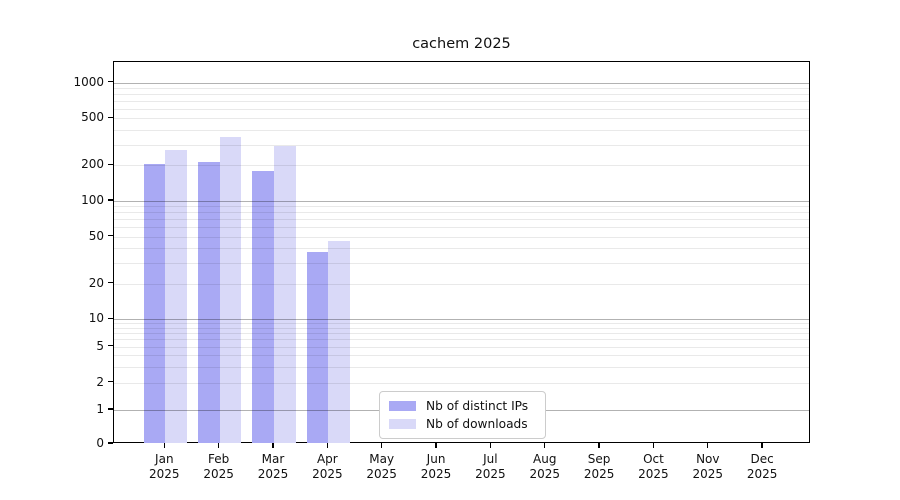 The image size is (900, 500). What do you see at coordinates (545, 466) in the screenshot?
I see `x-tick-label-aug: Aug 2025` at bounding box center [545, 466].